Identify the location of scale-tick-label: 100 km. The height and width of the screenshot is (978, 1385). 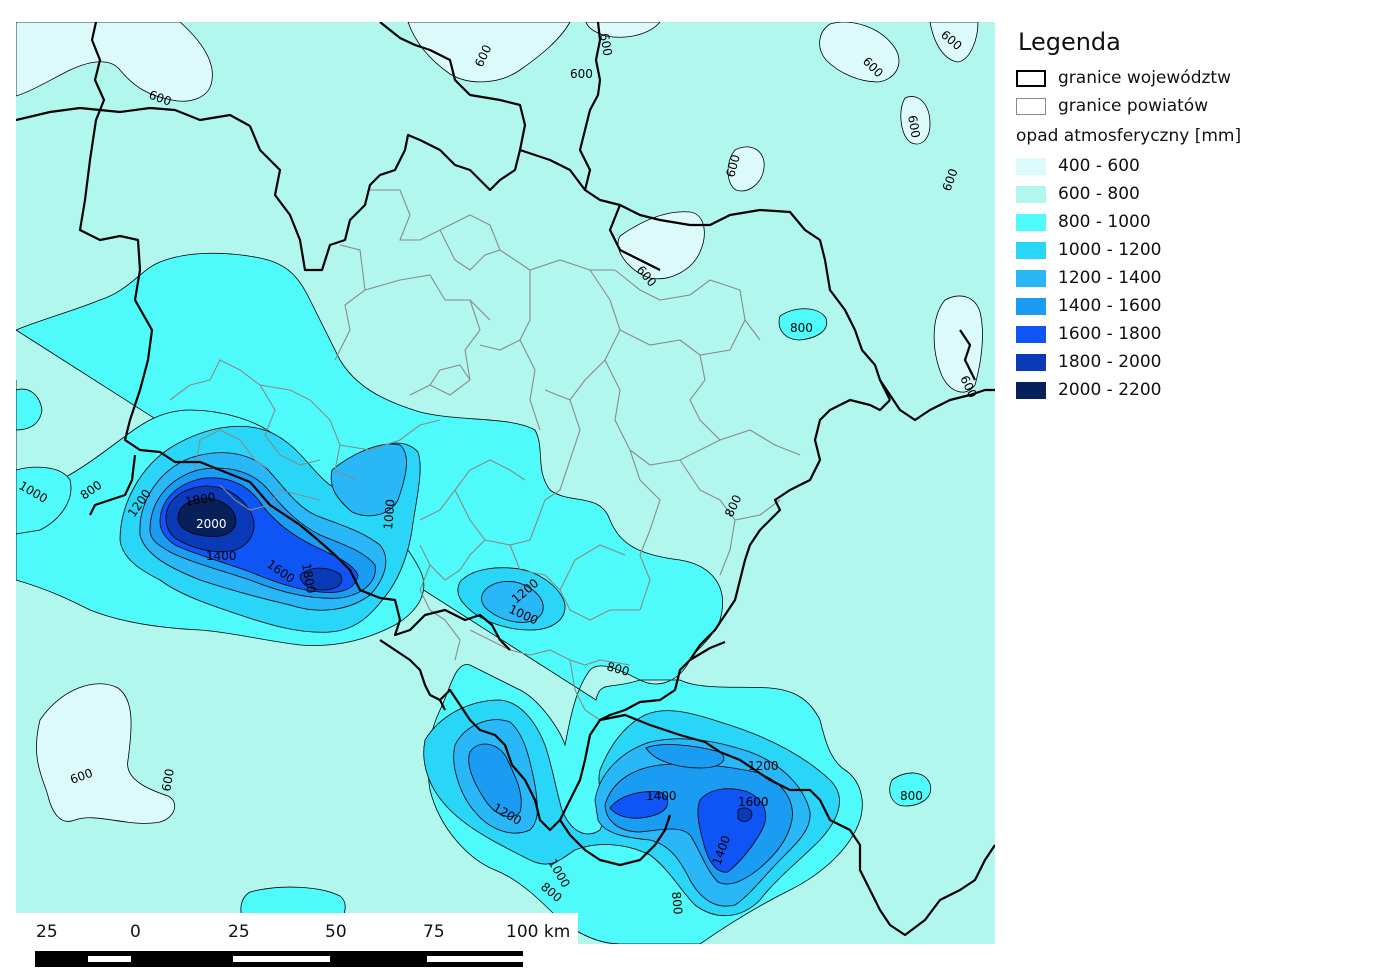
(538, 932).